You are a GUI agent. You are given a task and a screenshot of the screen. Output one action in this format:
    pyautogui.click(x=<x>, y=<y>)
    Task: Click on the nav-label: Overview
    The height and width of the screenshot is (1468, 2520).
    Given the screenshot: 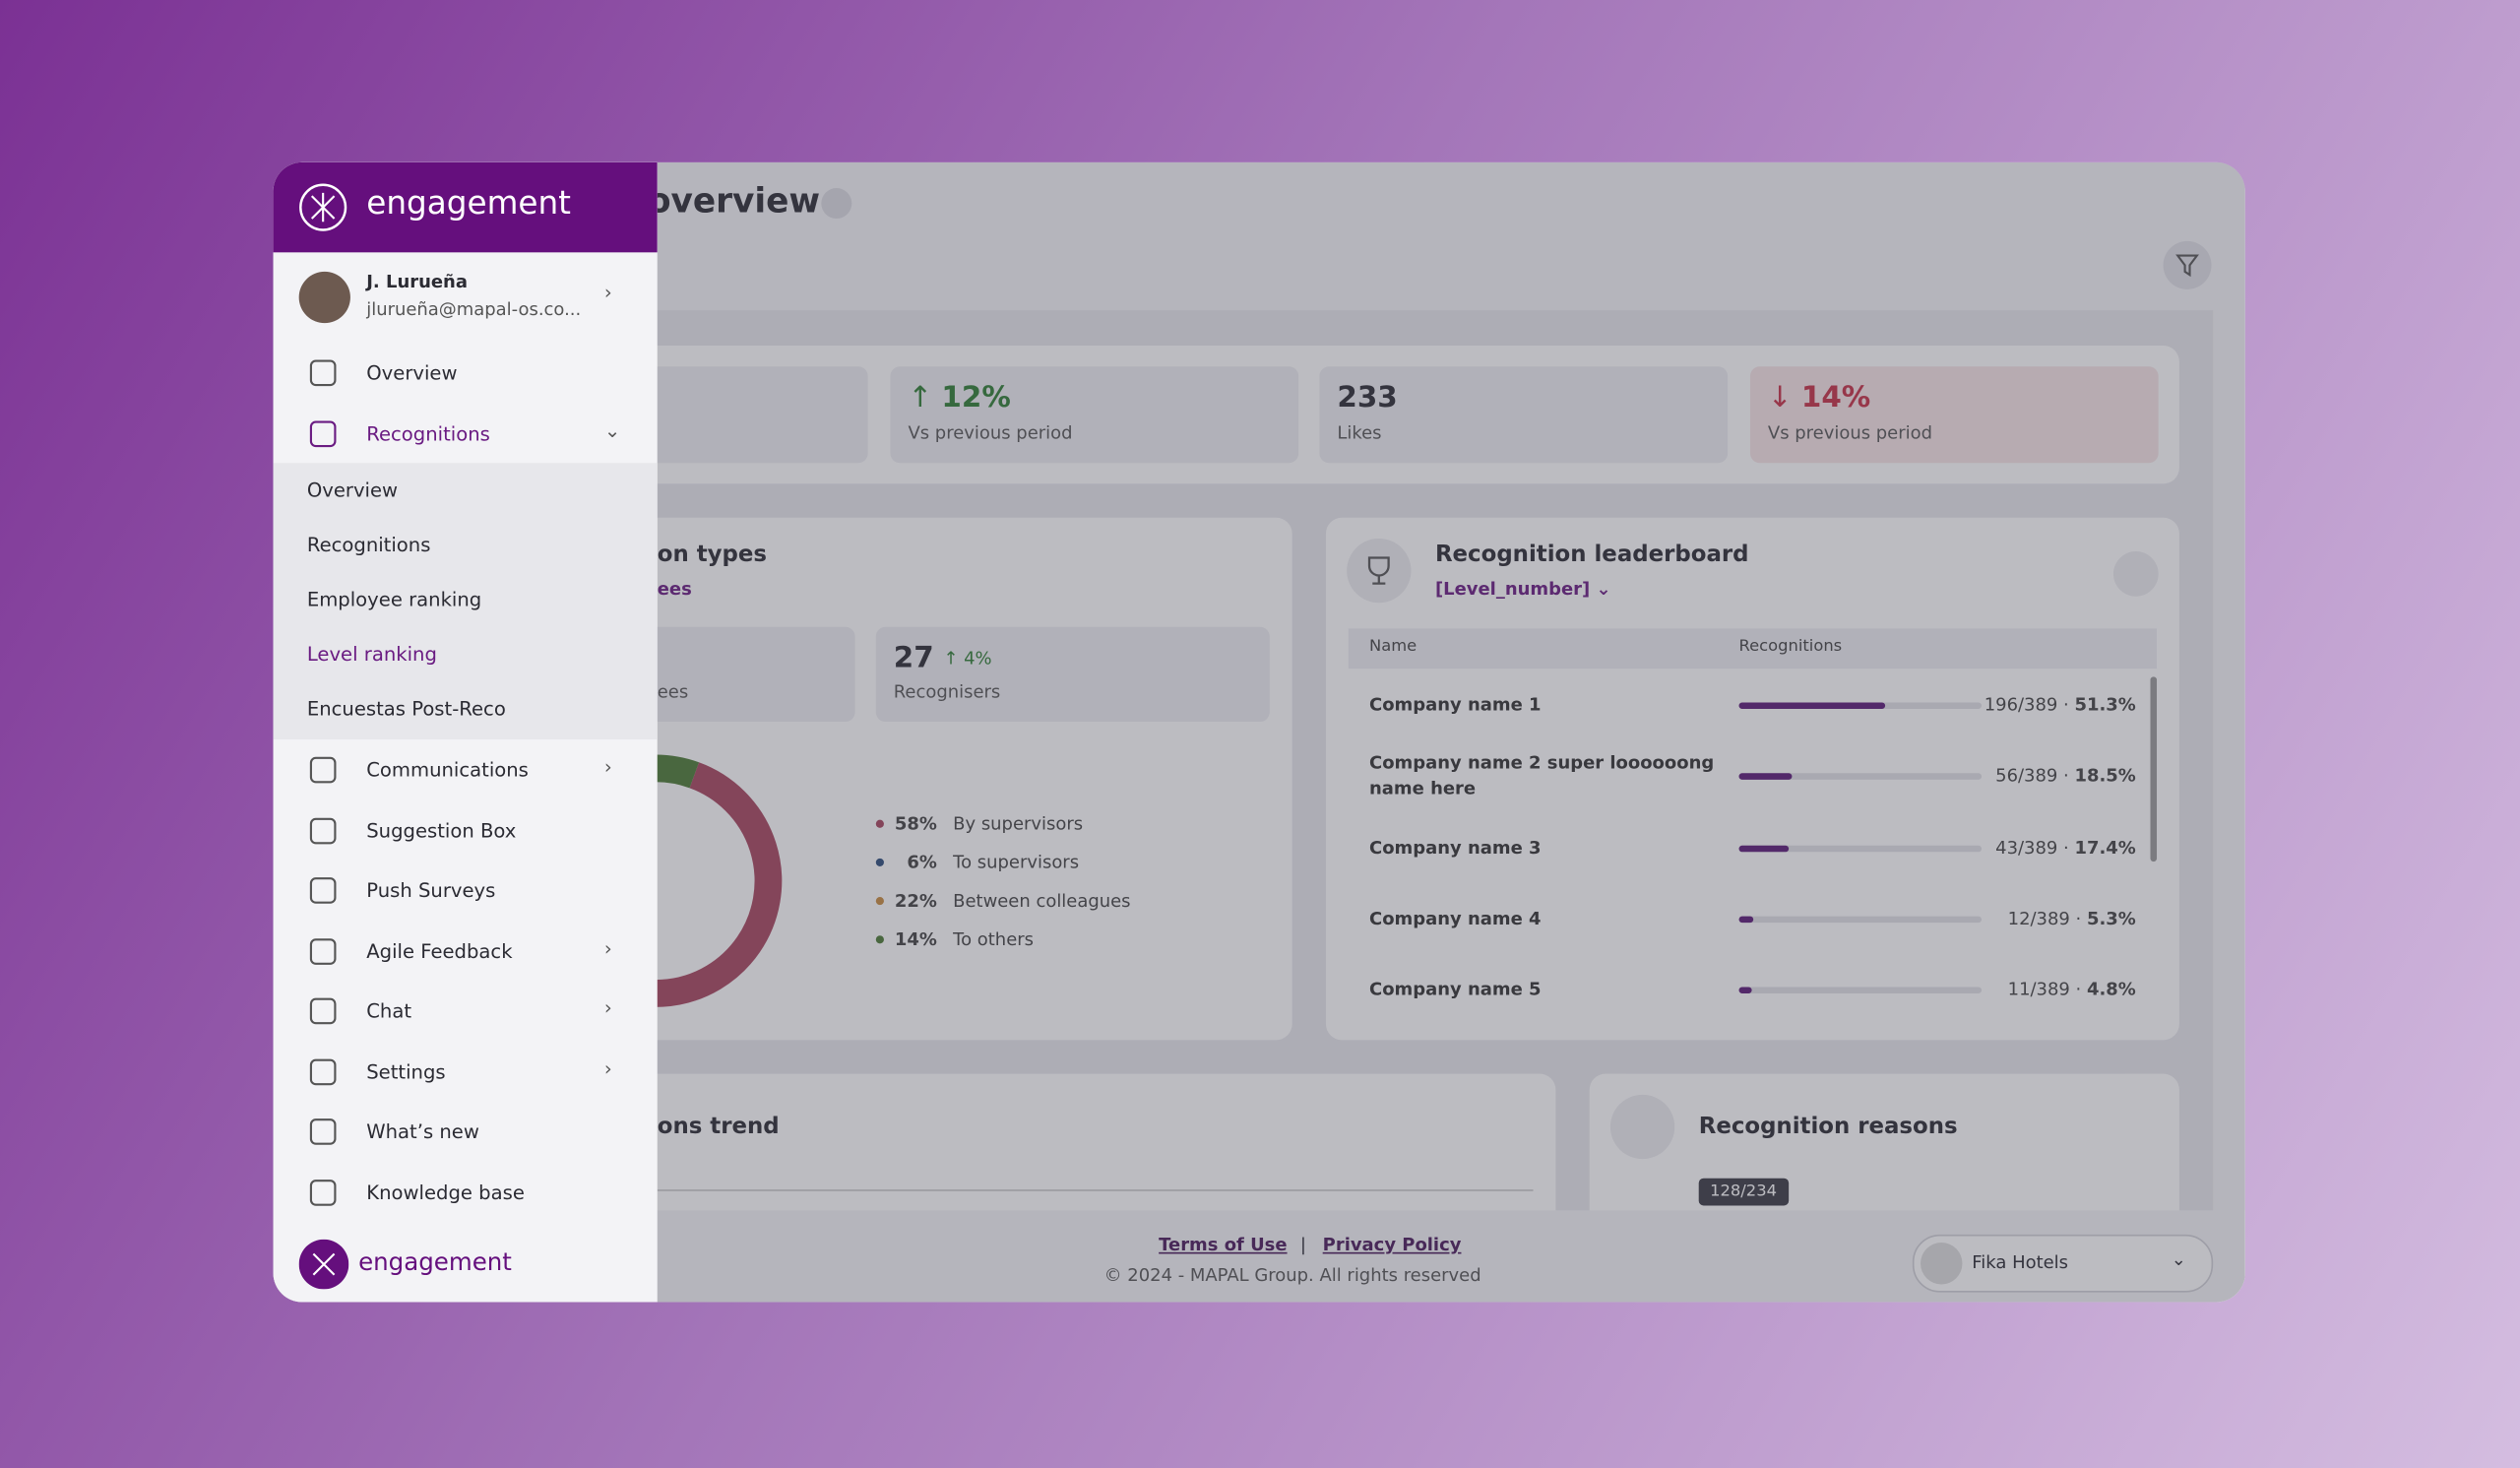 What is the action you would take?
    pyautogui.click(x=412, y=373)
    